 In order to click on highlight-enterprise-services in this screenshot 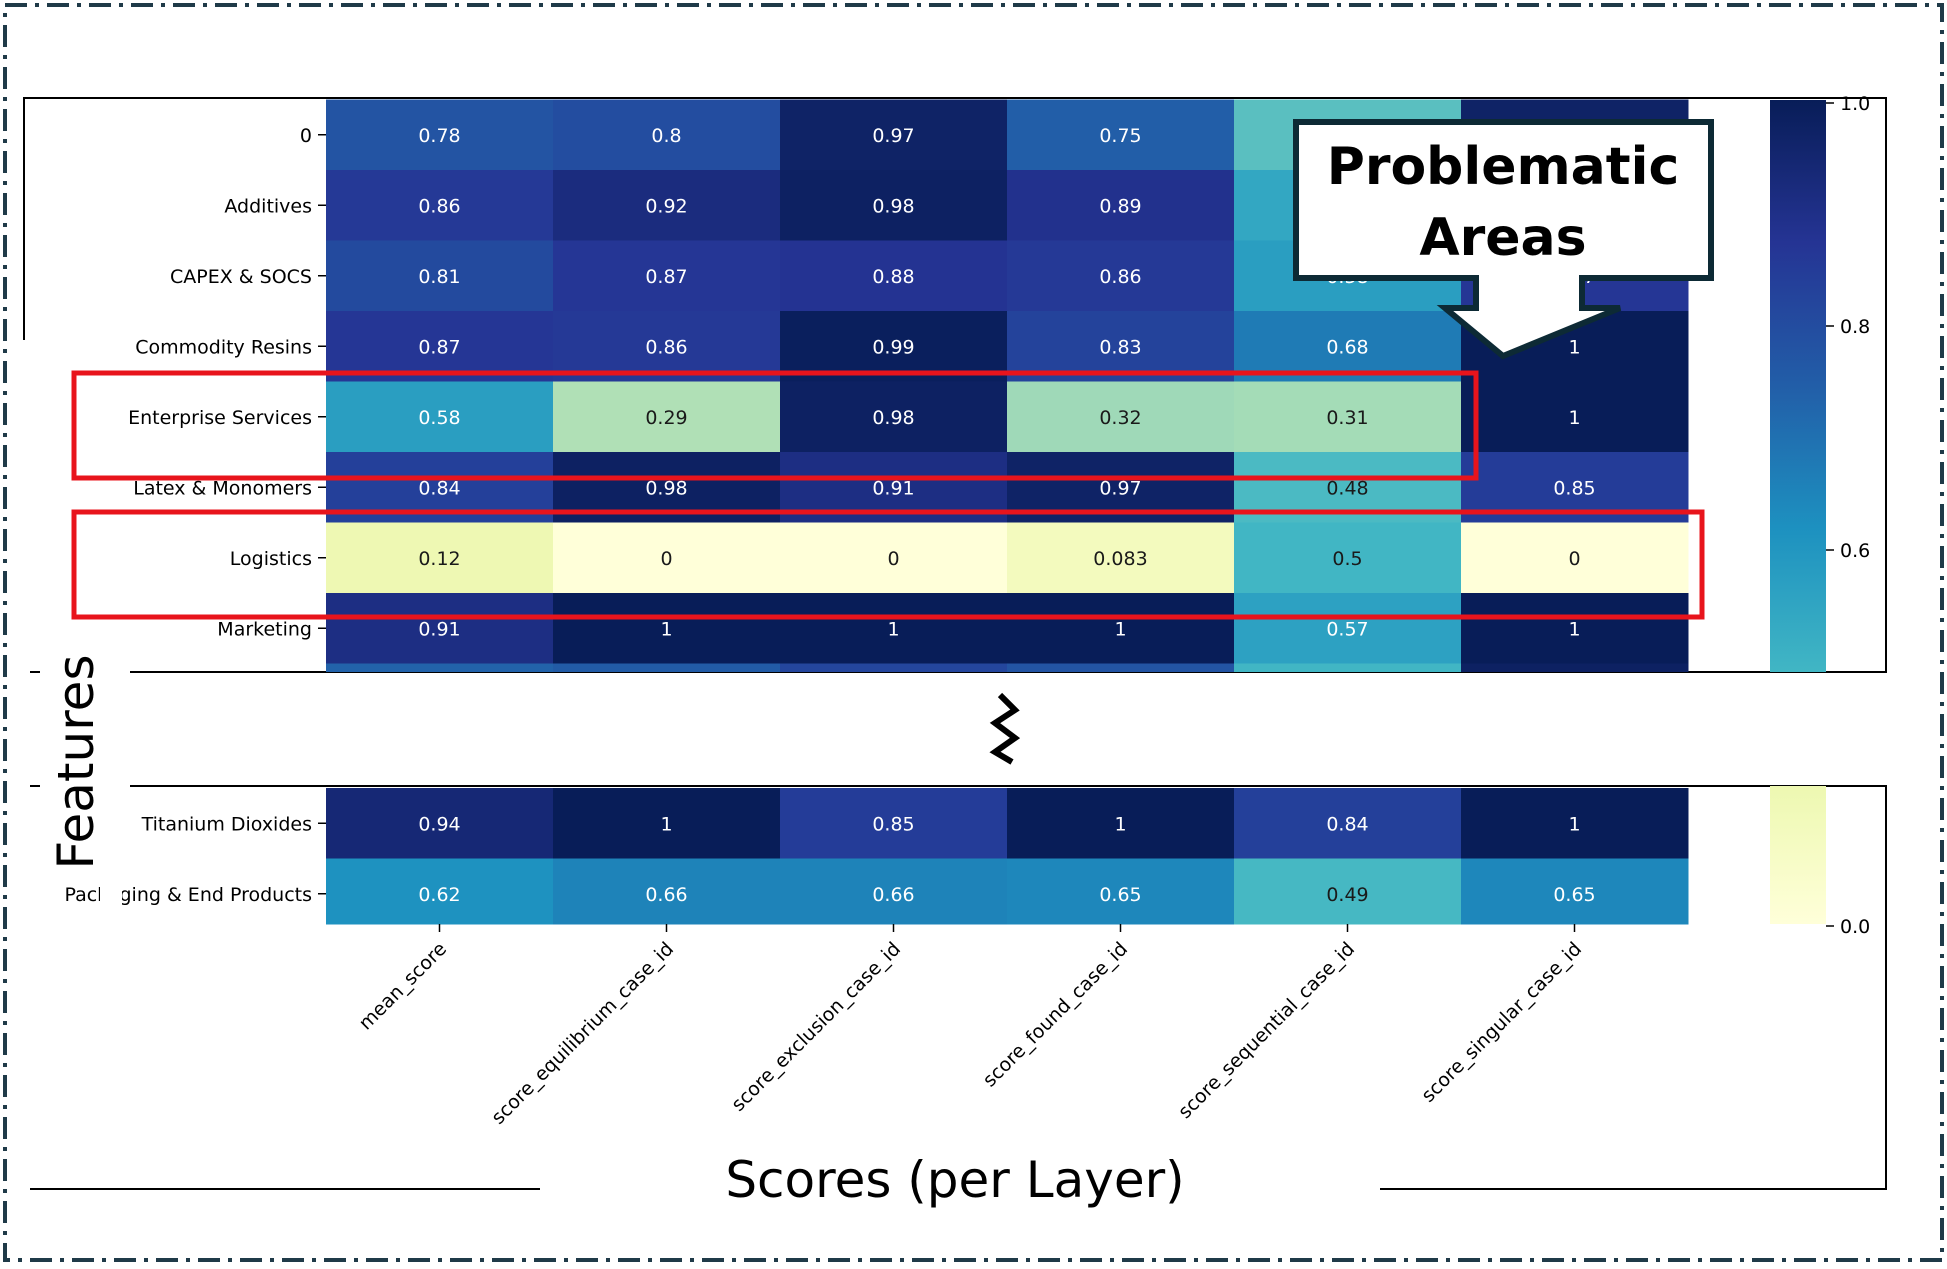, I will do `click(775, 425)`.